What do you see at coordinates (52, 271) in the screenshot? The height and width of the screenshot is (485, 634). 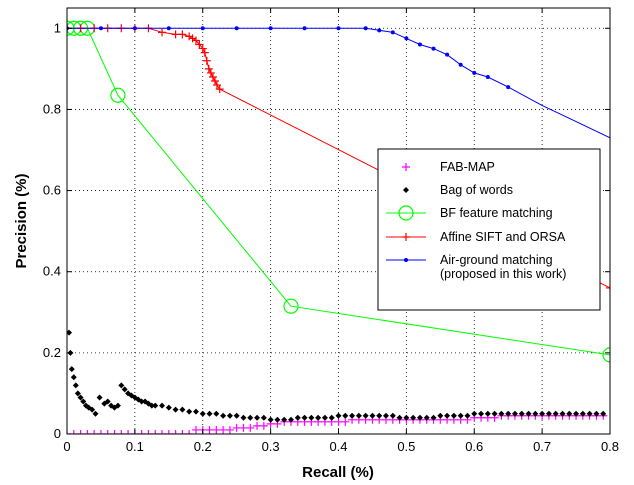 I see `y-tick-label: 0.4` at bounding box center [52, 271].